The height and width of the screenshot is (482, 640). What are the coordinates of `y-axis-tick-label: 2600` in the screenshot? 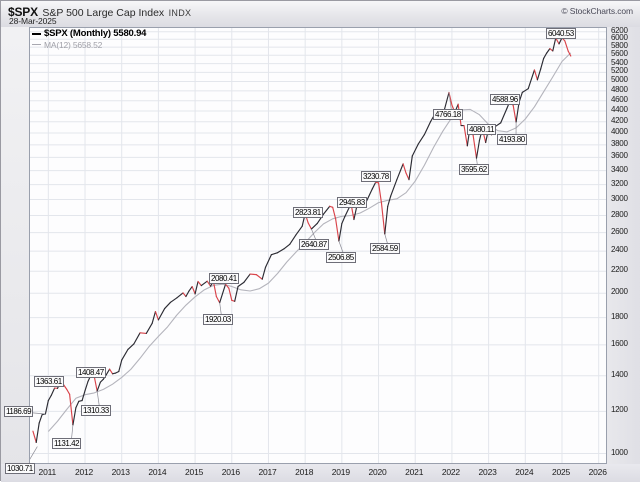 It's located at (619, 232).